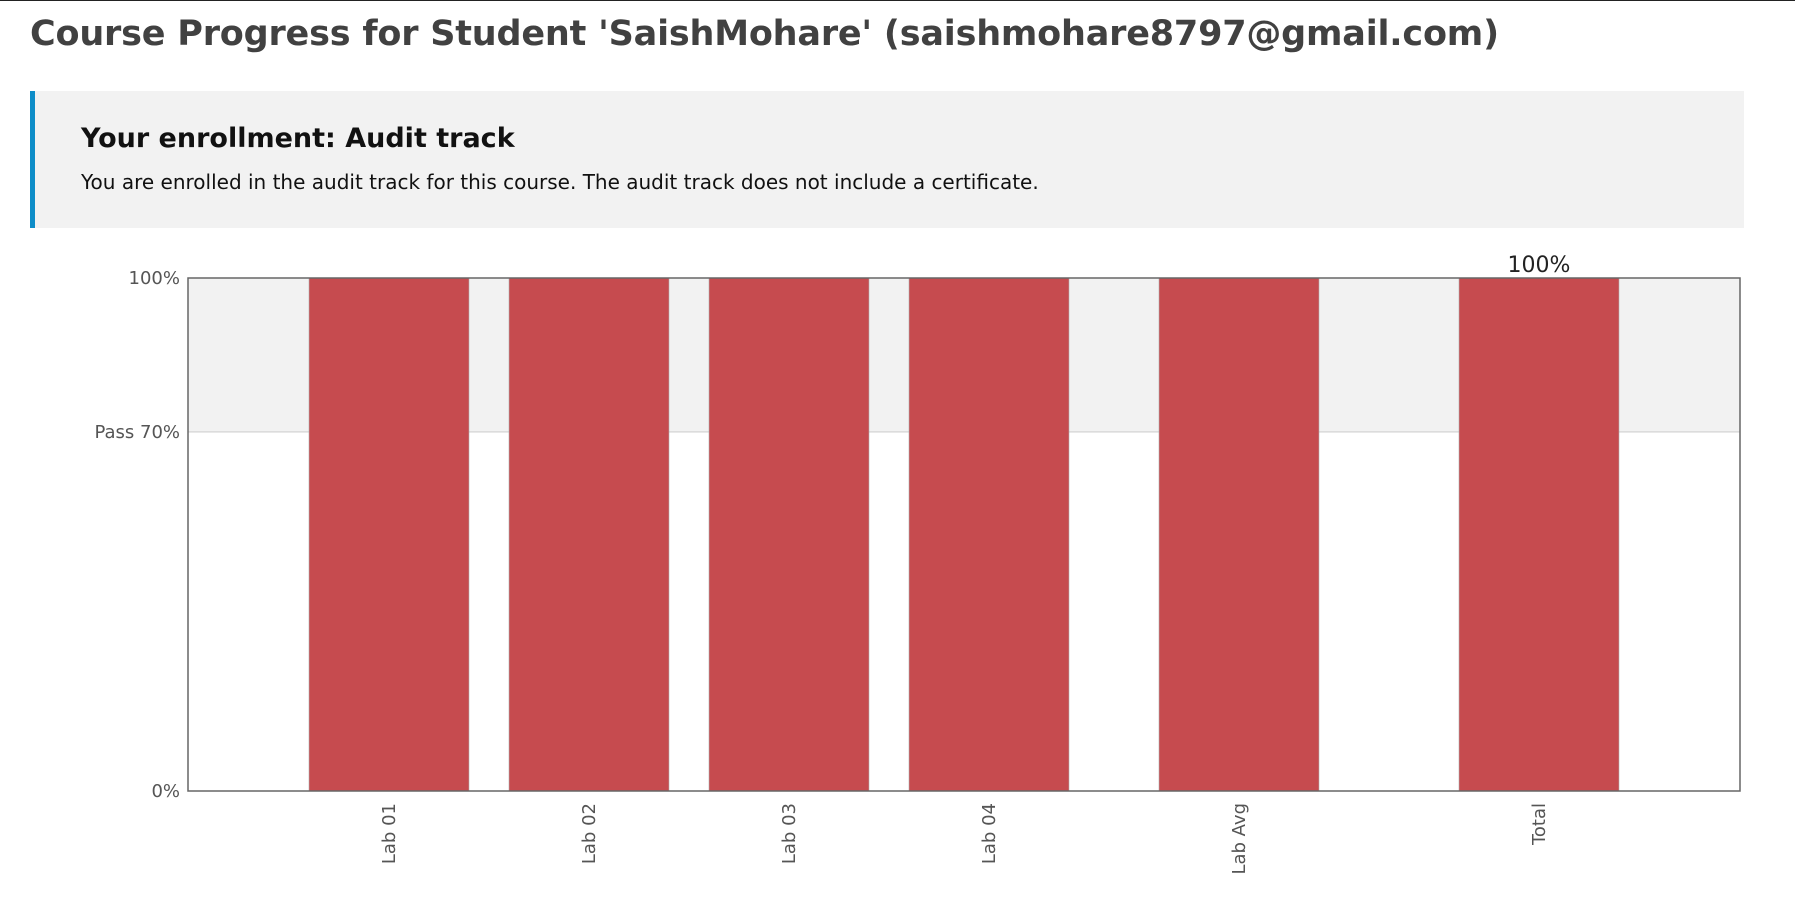  What do you see at coordinates (137, 432) in the screenshot?
I see `y-tick-label: Pass 70%` at bounding box center [137, 432].